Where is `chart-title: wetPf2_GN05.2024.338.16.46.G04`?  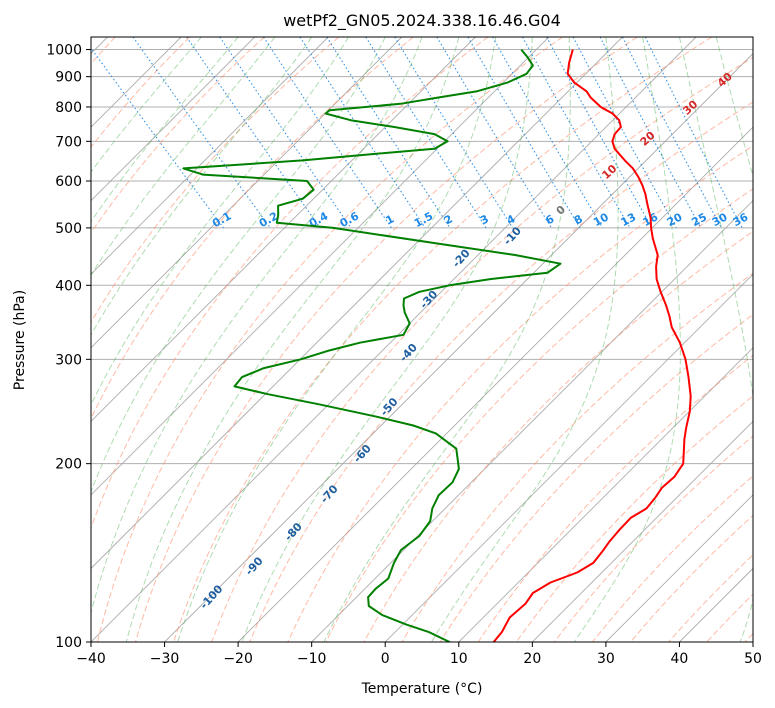
chart-title: wetPf2_GN05.2024.338.16.46.G04 is located at coordinates (422, 21).